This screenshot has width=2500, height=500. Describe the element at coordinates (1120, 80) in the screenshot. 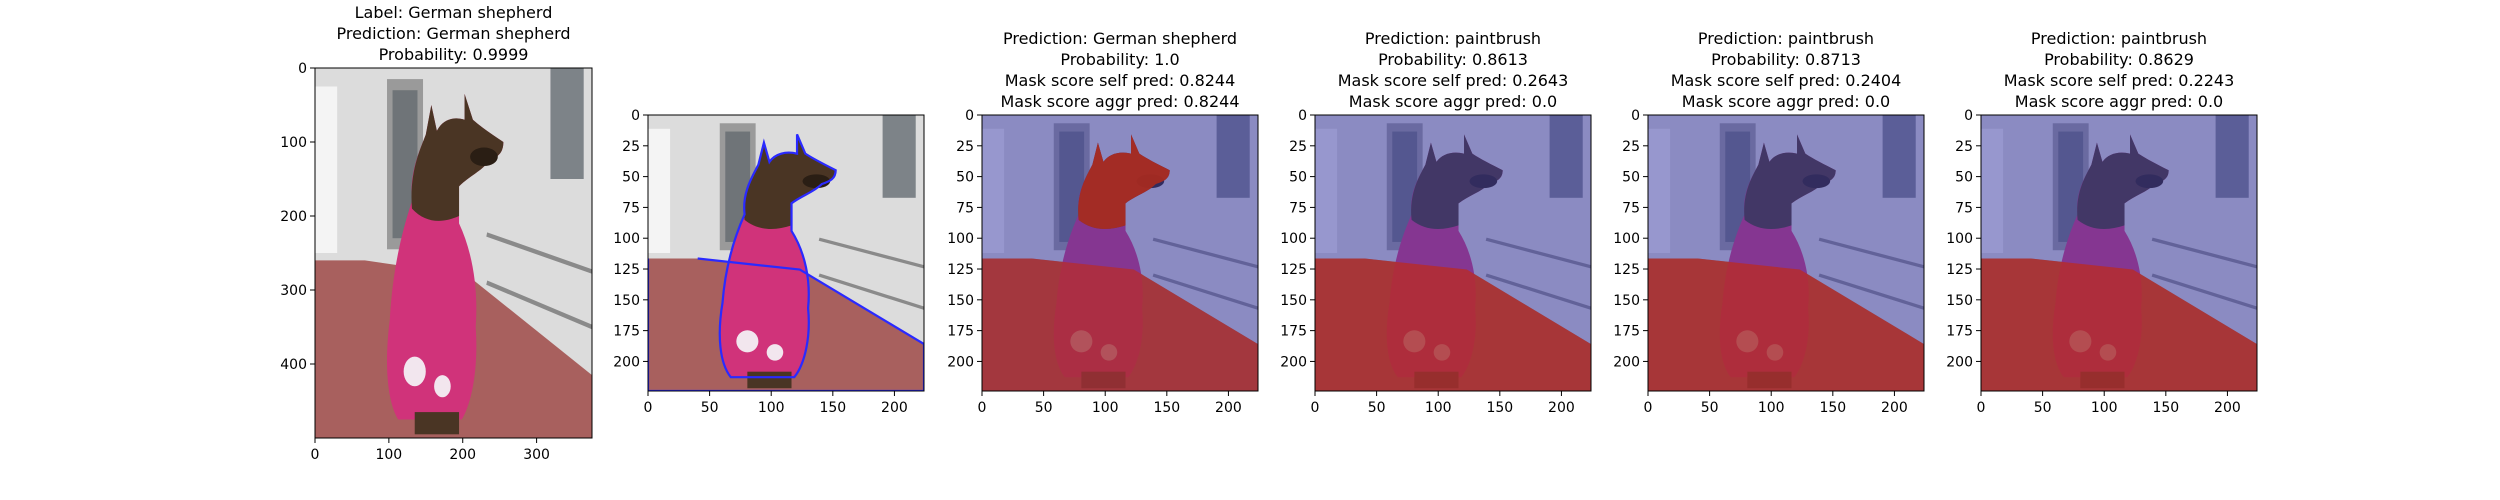

I see `panel-title-line: Mask score self pred: 0.8244` at that location.